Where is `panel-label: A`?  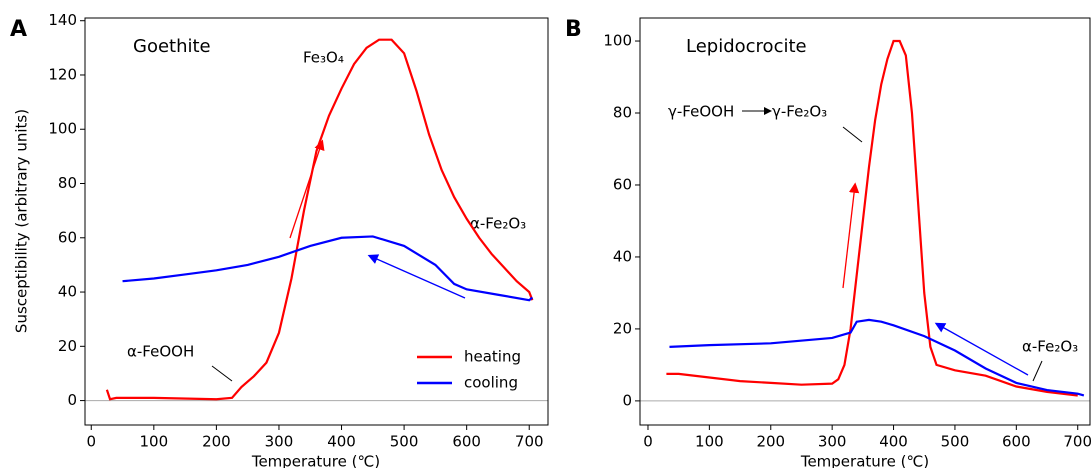 panel-label: A is located at coordinates (18, 29).